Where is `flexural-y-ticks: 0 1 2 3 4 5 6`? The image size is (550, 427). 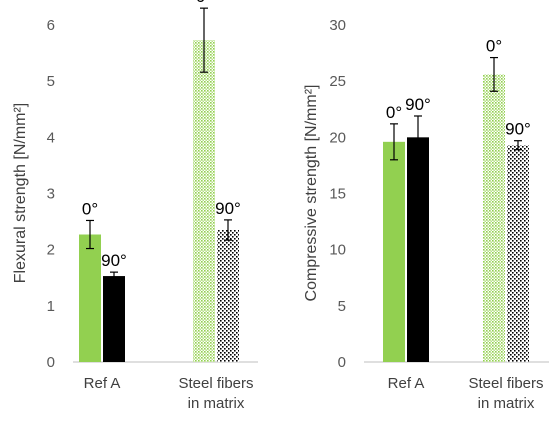
flexural-y-ticks: 0 1 2 3 4 5 6 is located at coordinates (51, 194).